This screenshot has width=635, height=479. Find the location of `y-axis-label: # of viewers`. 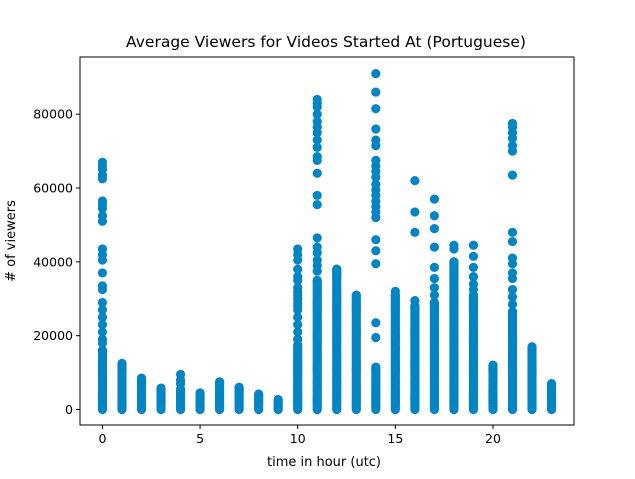

y-axis-label: # of viewers is located at coordinates (11, 241).